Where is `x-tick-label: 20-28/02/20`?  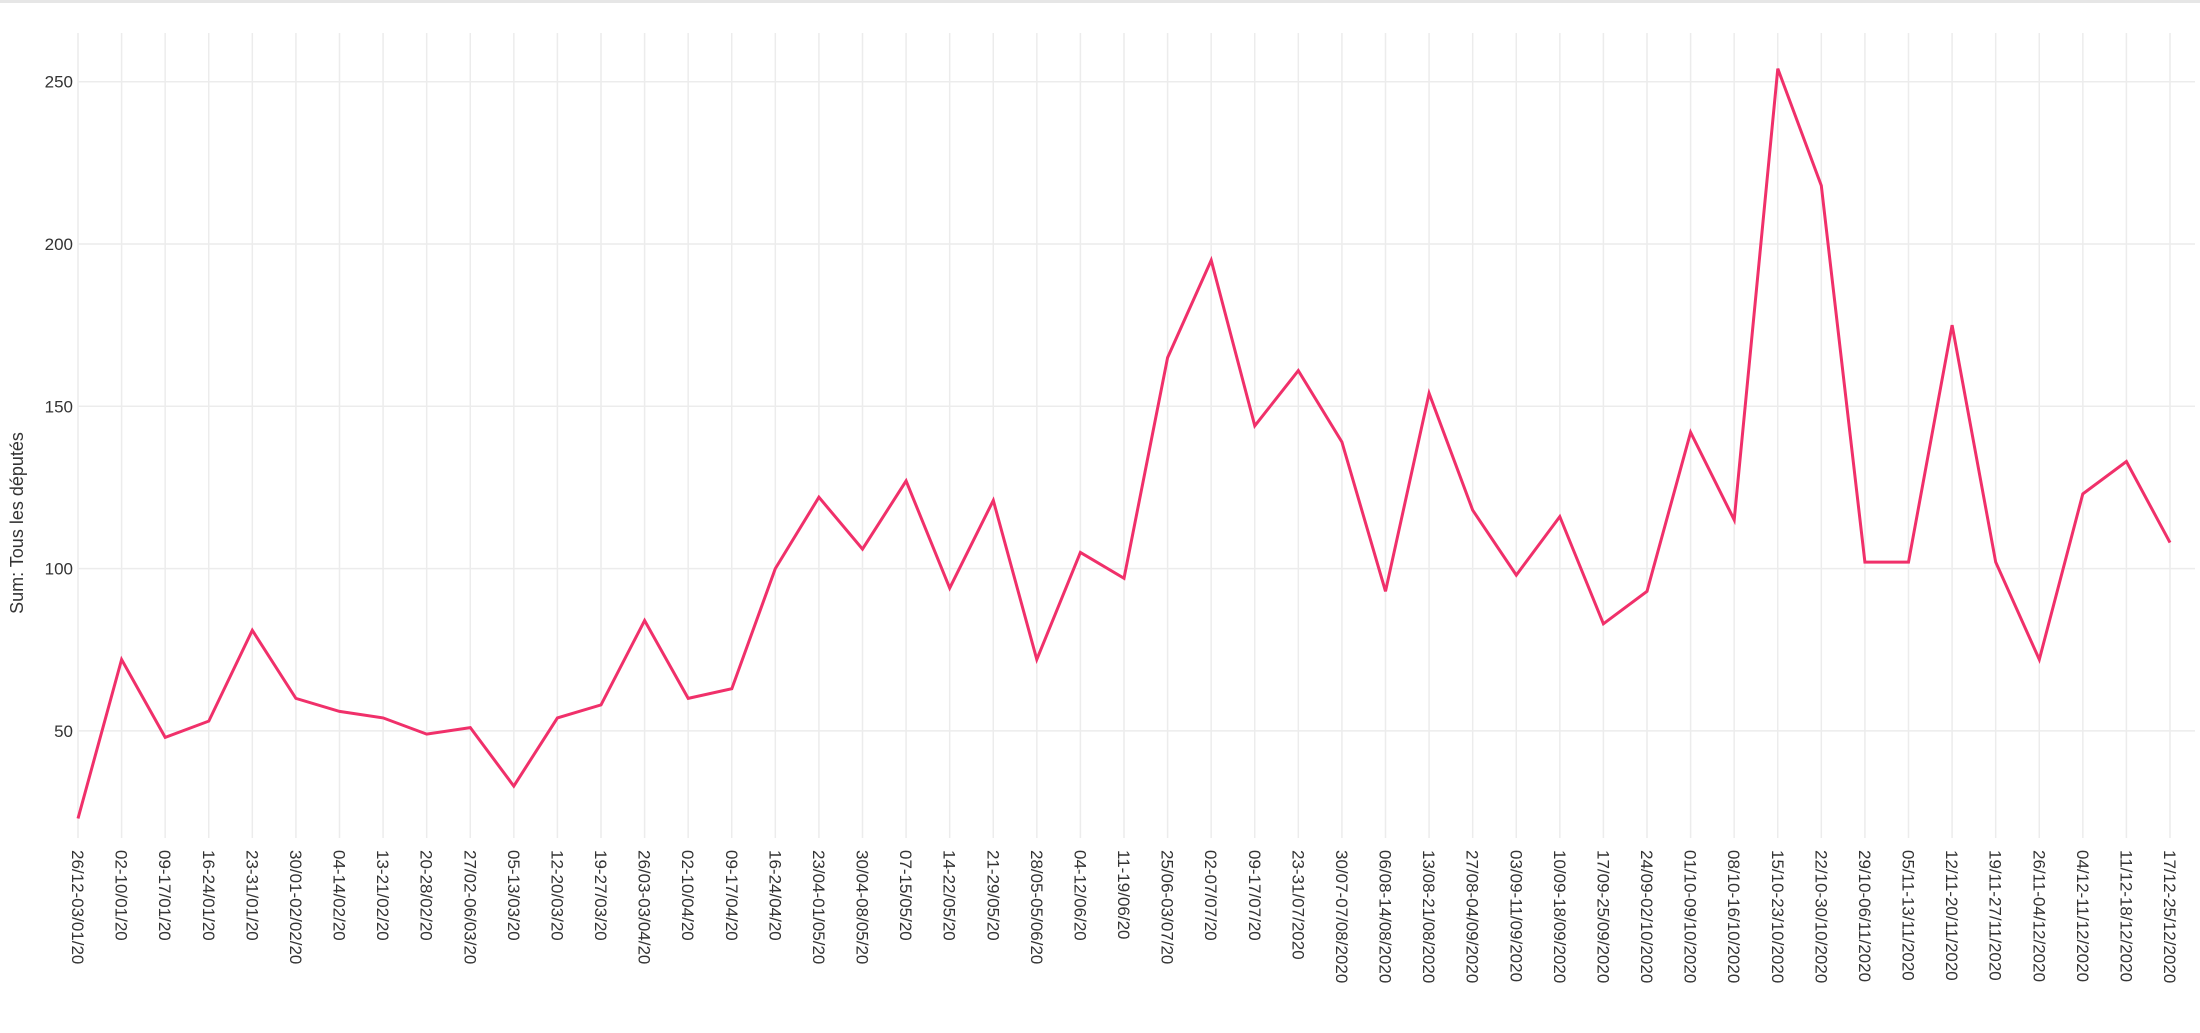
x-tick-label: 20-28/02/20 is located at coordinates (426, 895).